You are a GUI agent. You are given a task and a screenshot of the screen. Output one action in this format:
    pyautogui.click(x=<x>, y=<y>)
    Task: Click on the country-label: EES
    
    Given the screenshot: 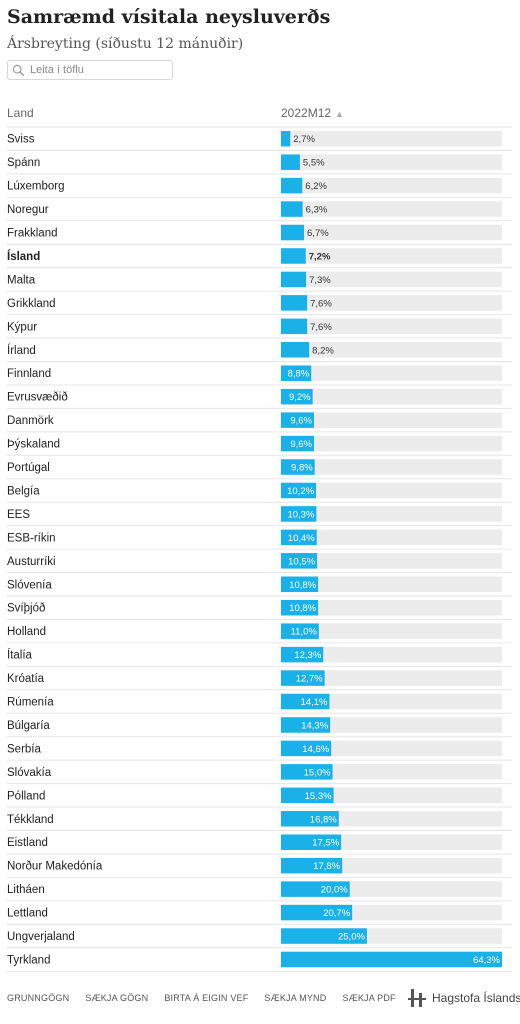 What is the action you would take?
    pyautogui.click(x=18, y=515)
    